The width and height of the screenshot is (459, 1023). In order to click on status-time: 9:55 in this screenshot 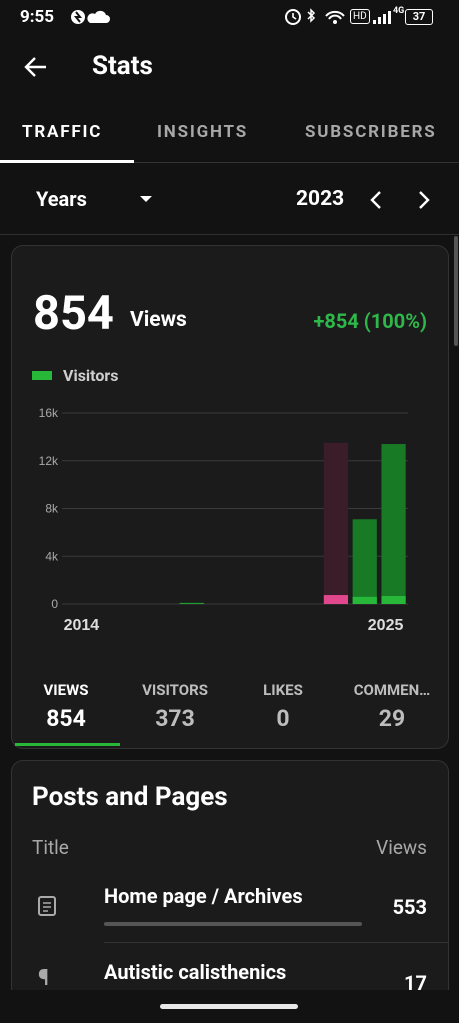, I will do `click(37, 17)`.